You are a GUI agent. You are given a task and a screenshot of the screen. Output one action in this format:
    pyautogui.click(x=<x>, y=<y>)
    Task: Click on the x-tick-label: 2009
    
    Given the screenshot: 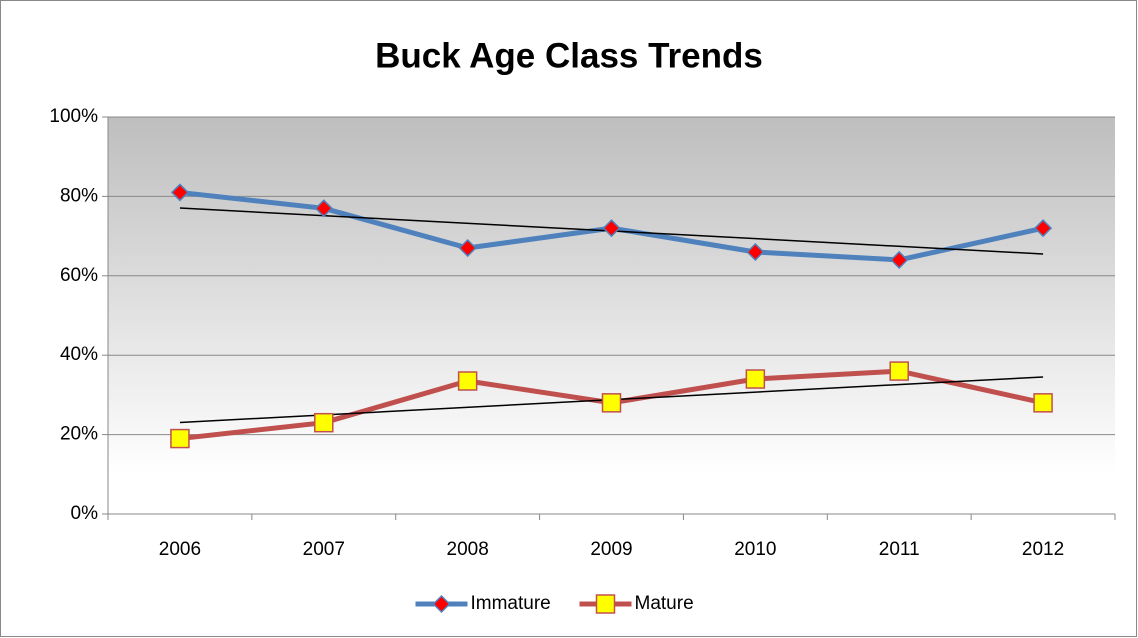 What is the action you would take?
    pyautogui.click(x=611, y=549)
    